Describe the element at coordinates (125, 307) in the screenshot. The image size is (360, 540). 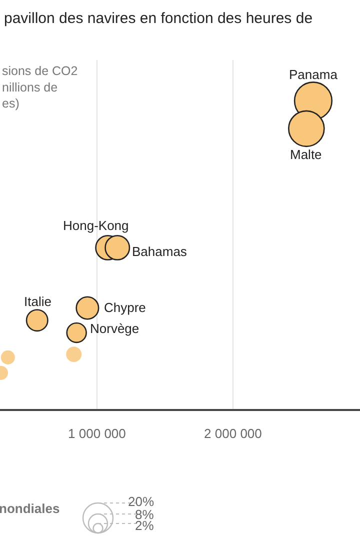
I see `annotation: Chypre` at that location.